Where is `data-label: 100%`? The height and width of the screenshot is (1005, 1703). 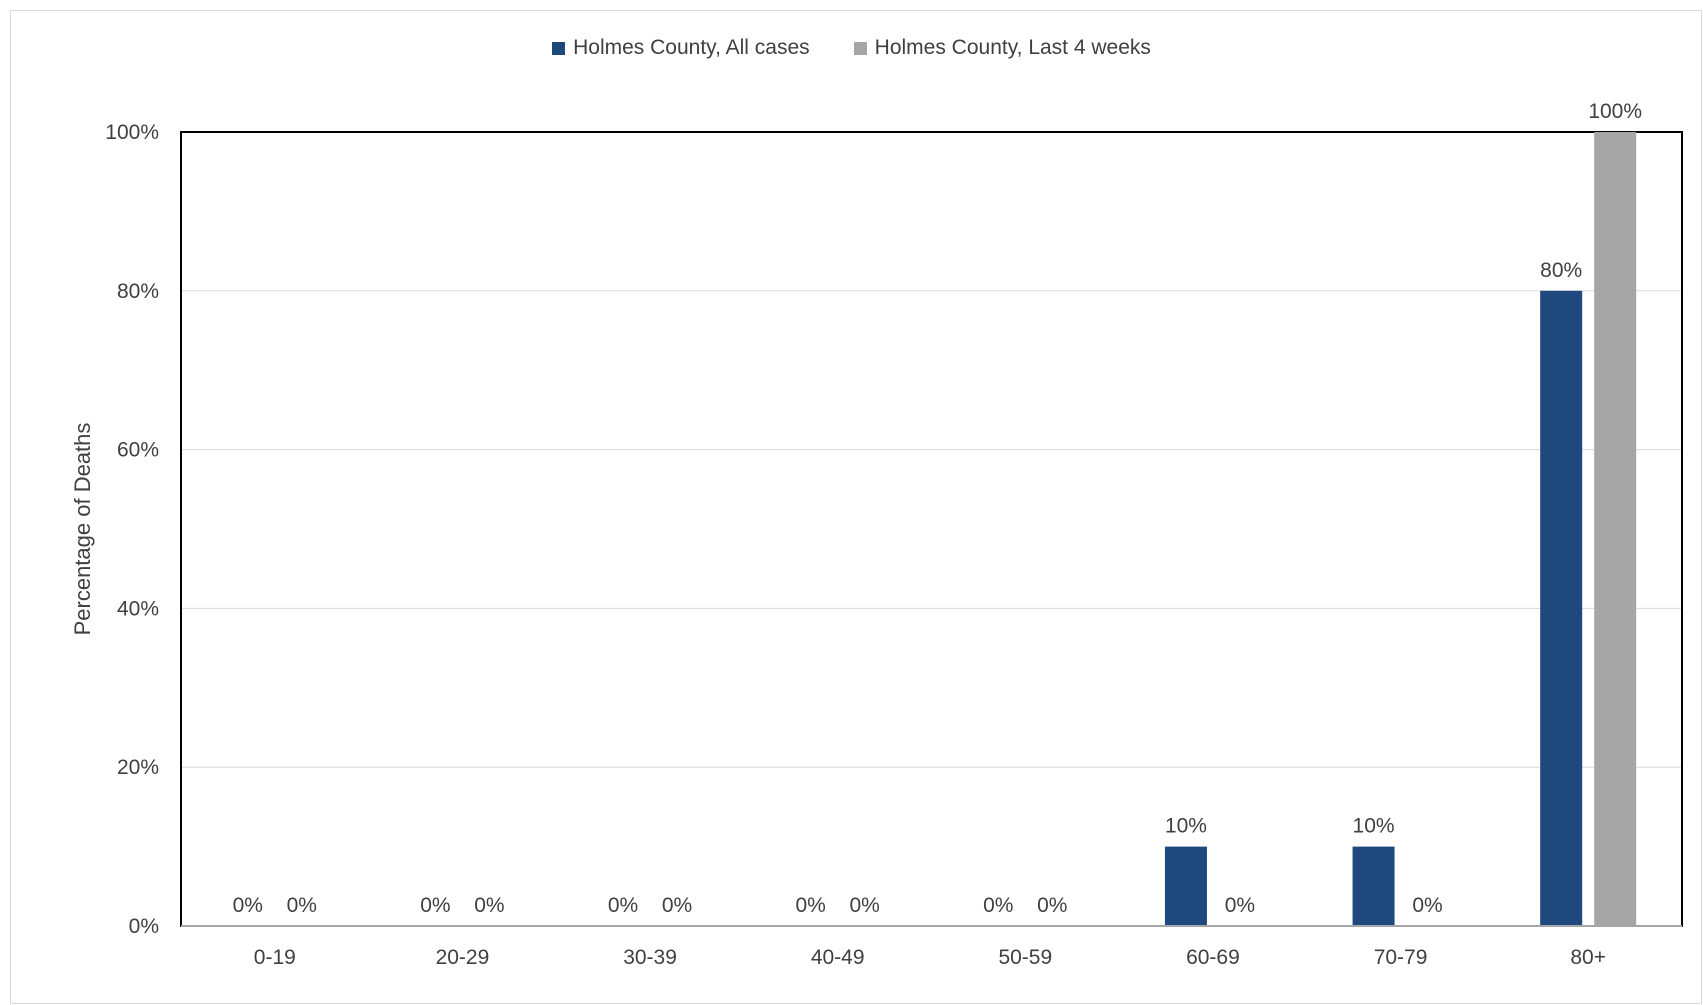 data-label: 100% is located at coordinates (1615, 111).